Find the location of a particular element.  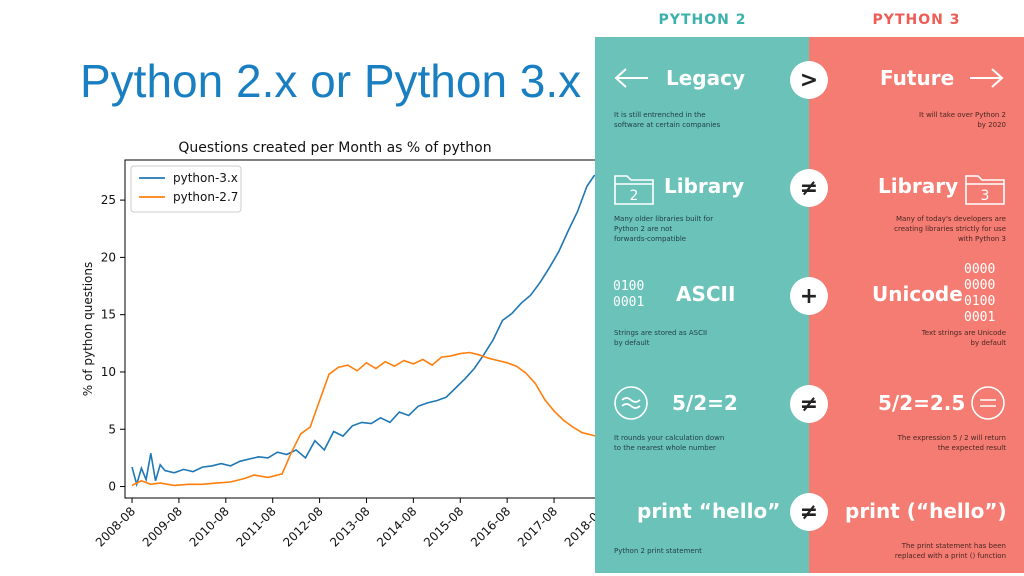

future-desc: It will take over Python 2 by 2020 is located at coordinates (962, 120).